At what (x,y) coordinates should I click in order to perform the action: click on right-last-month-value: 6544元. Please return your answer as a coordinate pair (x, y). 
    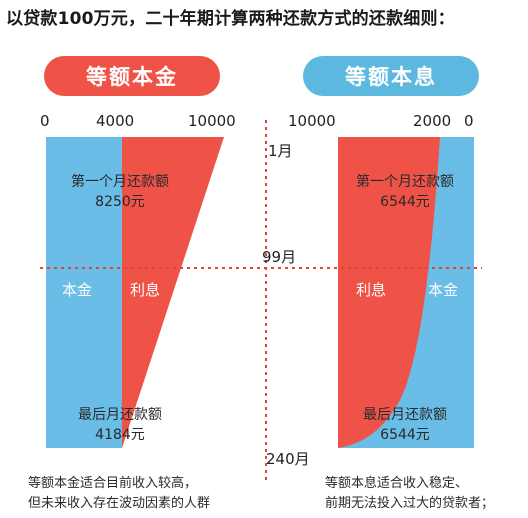
    Looking at the image, I should click on (405, 435).